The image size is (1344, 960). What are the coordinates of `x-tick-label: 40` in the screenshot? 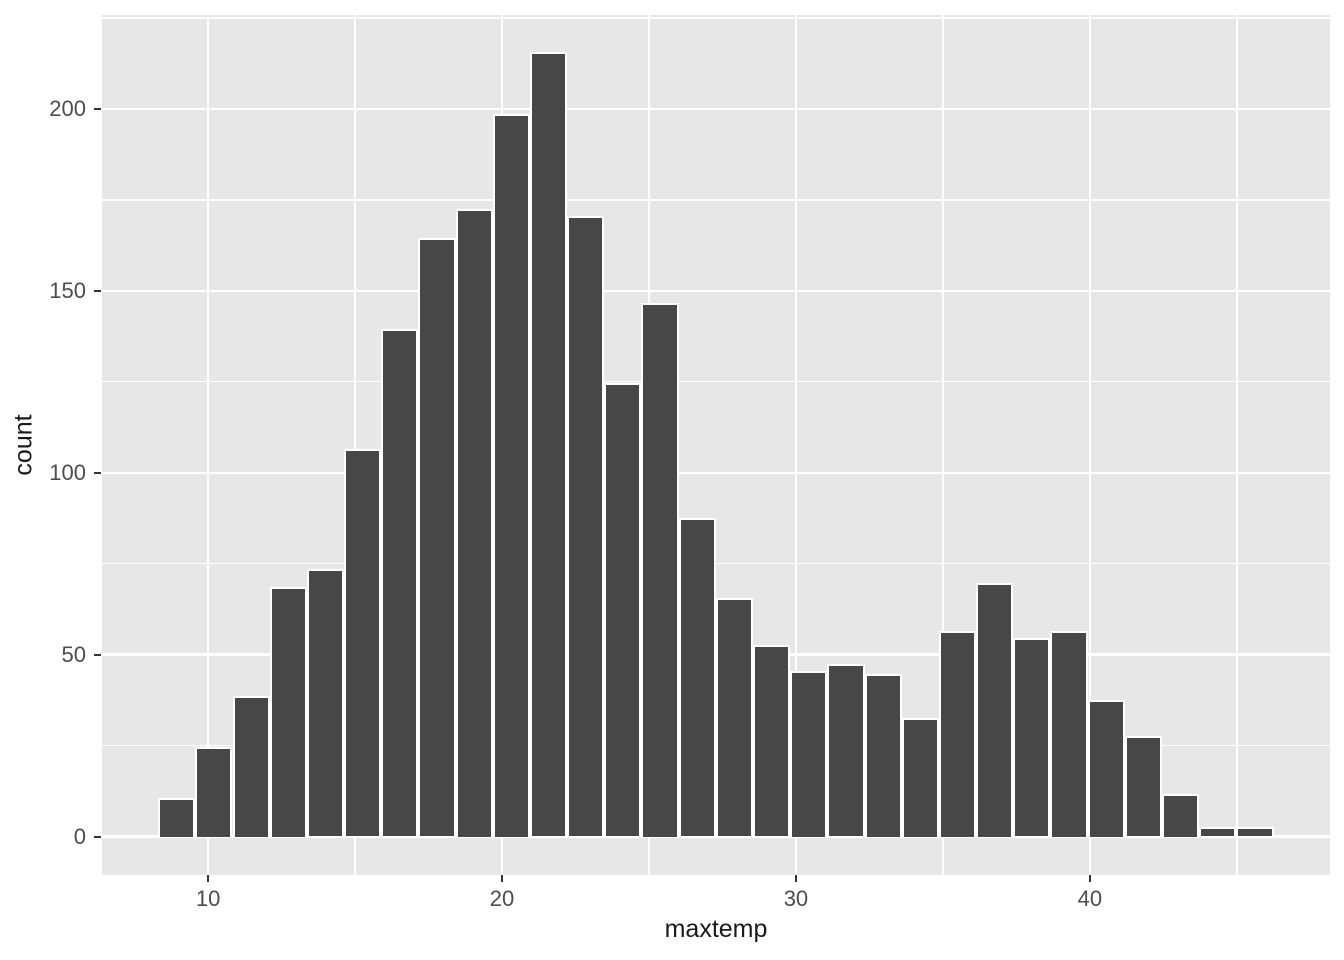 It's located at (1090, 898).